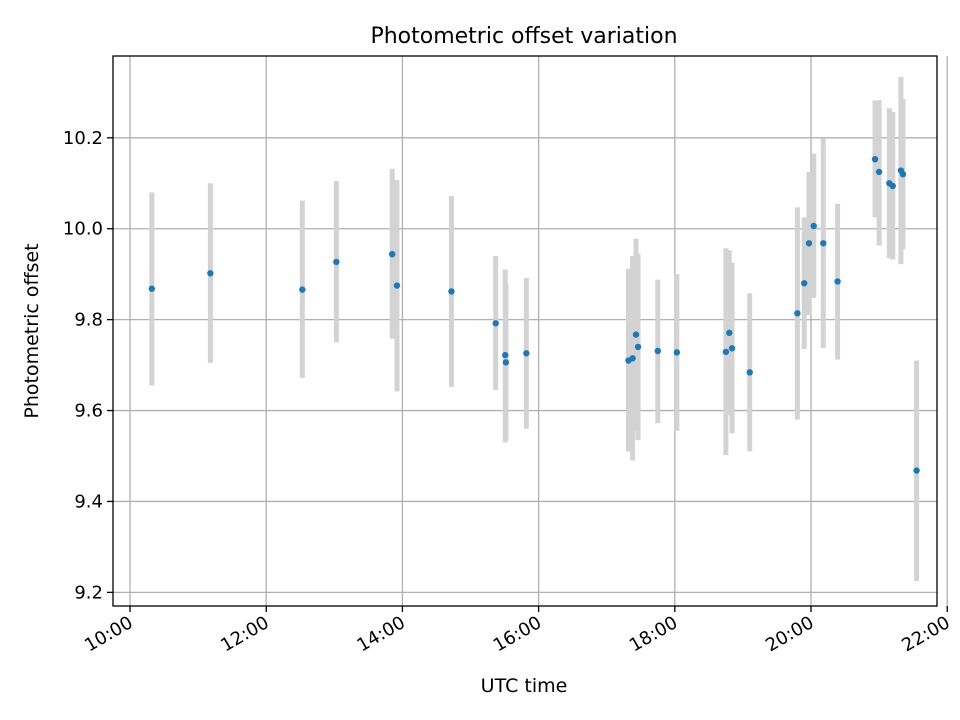  What do you see at coordinates (88, 411) in the screenshot?
I see `y-tick-label: 9.6` at bounding box center [88, 411].